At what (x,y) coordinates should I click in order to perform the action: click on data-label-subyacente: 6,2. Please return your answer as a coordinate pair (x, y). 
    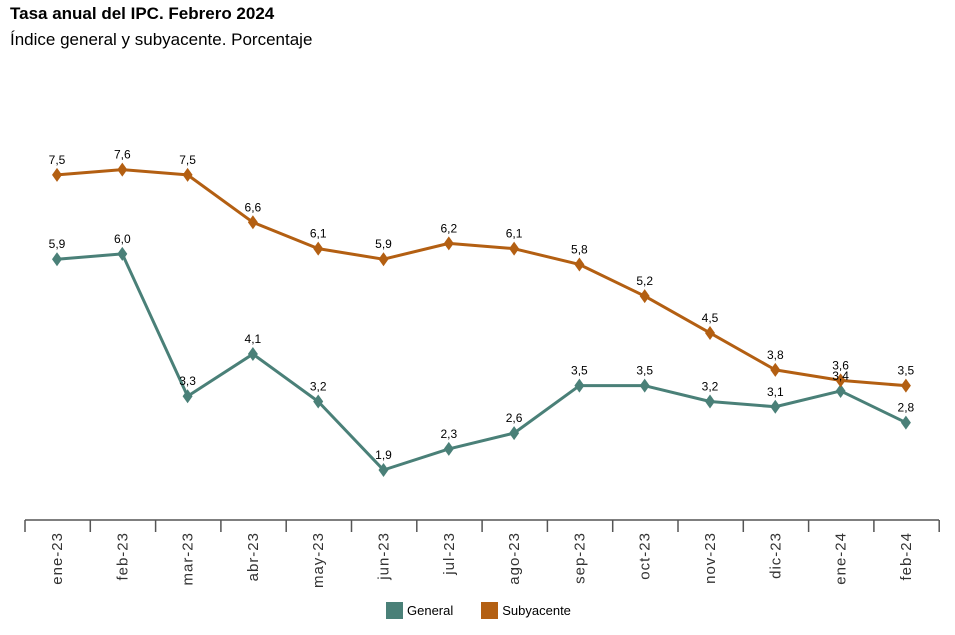
    Looking at the image, I should click on (448, 228).